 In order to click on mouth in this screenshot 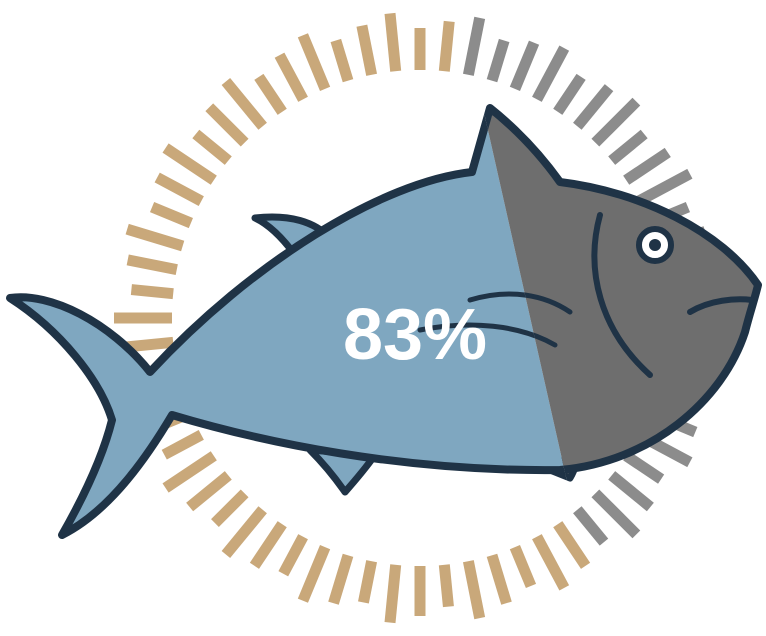, I will do `click(721, 305)`.